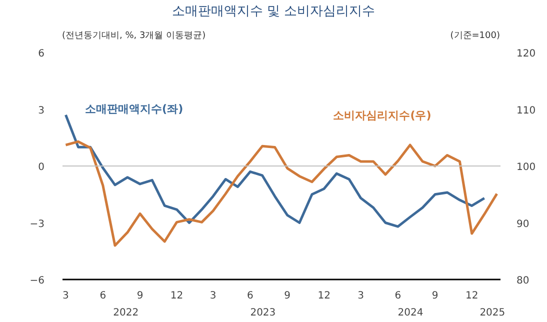  I want to click on text: 2023, so click(263, 313).